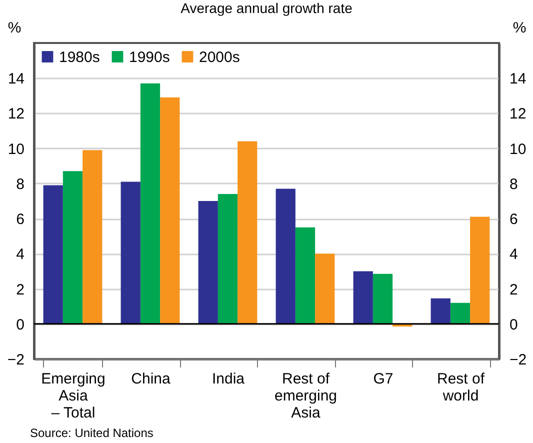  What do you see at coordinates (20, 184) in the screenshot?
I see `y-tick-label: 8` at bounding box center [20, 184].